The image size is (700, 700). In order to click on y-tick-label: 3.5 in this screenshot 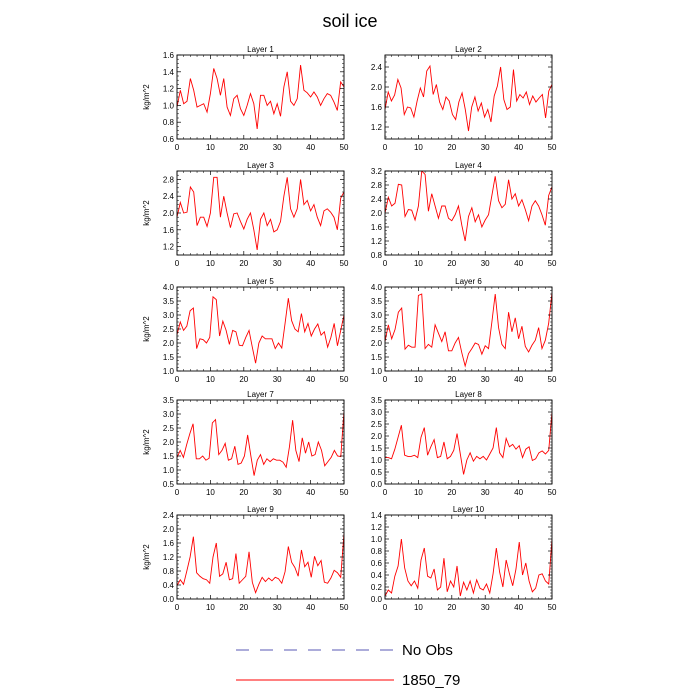, I will do `click(169, 301)`.